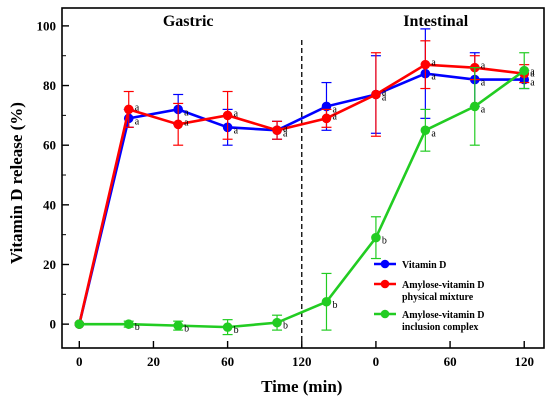 Image resolution: width=550 pixels, height=404 pixels. I want to click on phase-label-intestinal: Intestinal, so click(435, 21).